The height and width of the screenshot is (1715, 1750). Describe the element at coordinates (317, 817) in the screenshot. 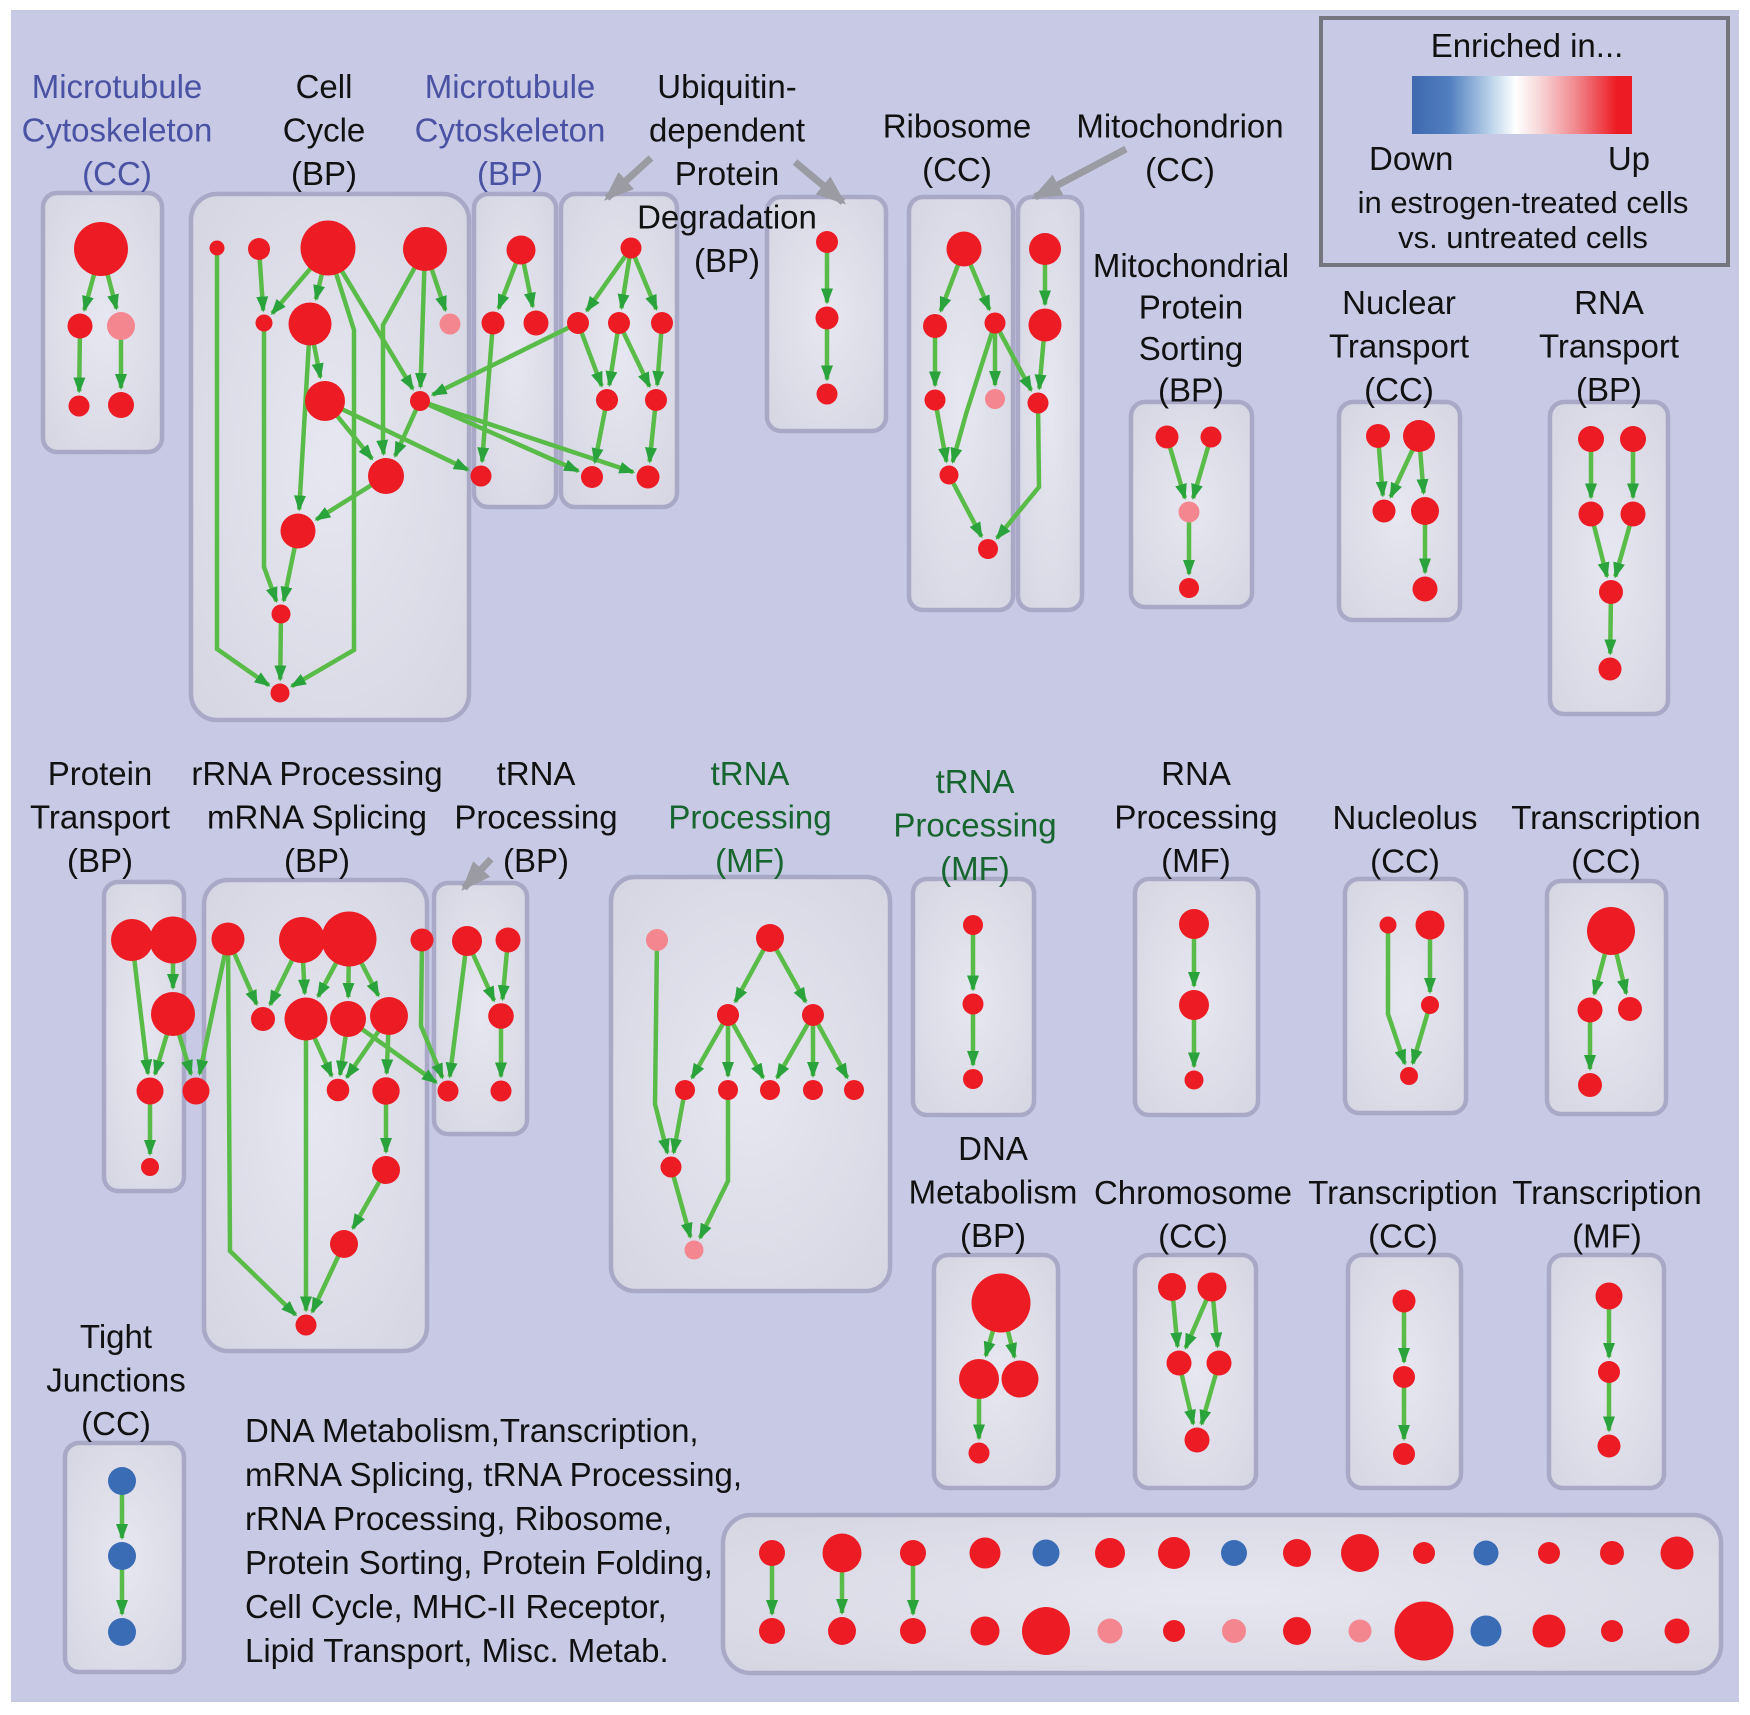

I see `svg-text: mRNA Splicing` at that location.